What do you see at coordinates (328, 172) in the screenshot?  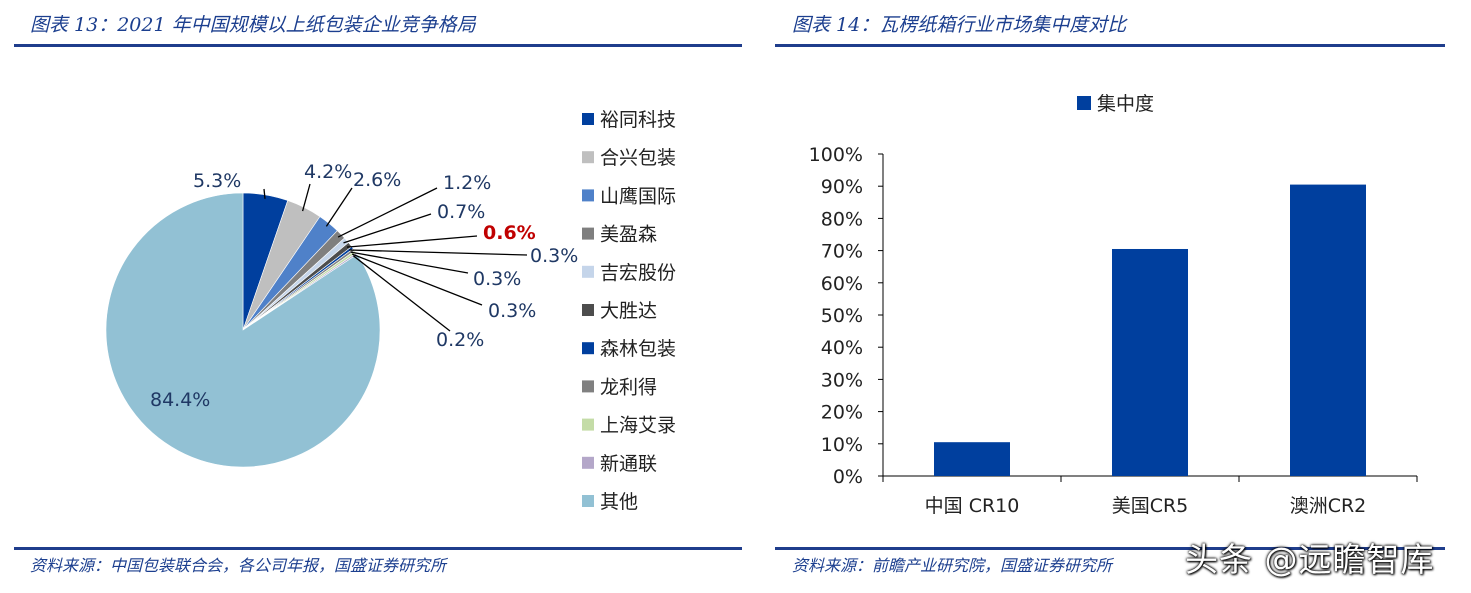 I see `pie-data-label-1: 4.2%` at bounding box center [328, 172].